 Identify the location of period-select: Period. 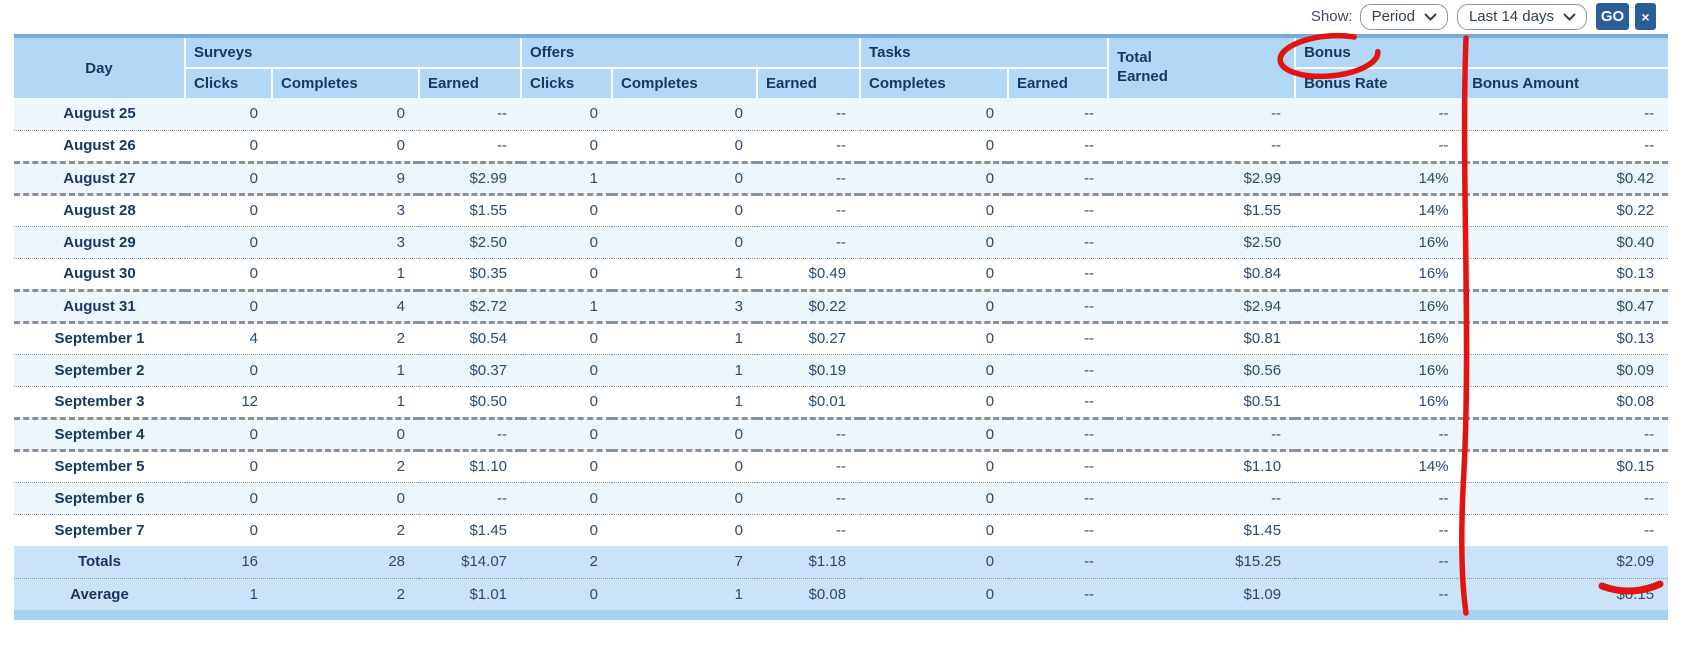
(1403, 16).